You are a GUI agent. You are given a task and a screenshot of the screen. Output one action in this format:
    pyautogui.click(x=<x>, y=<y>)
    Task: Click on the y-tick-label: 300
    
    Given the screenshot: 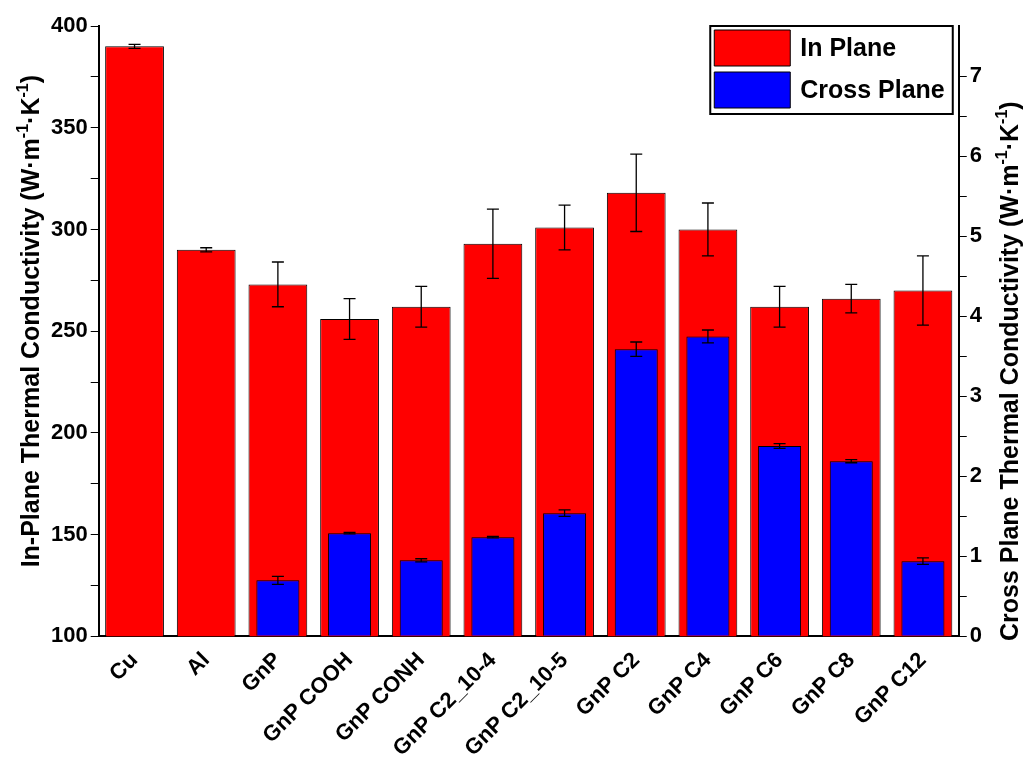 What is the action you would take?
    pyautogui.click(x=69, y=228)
    